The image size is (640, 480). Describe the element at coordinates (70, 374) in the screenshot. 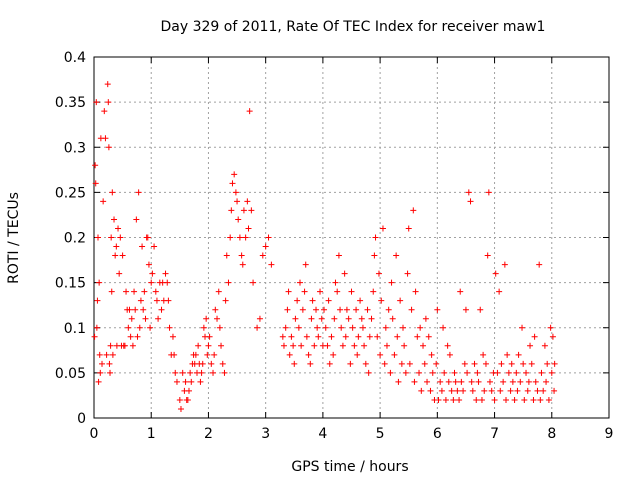

I see `y-tick-label: 0.05` at that location.